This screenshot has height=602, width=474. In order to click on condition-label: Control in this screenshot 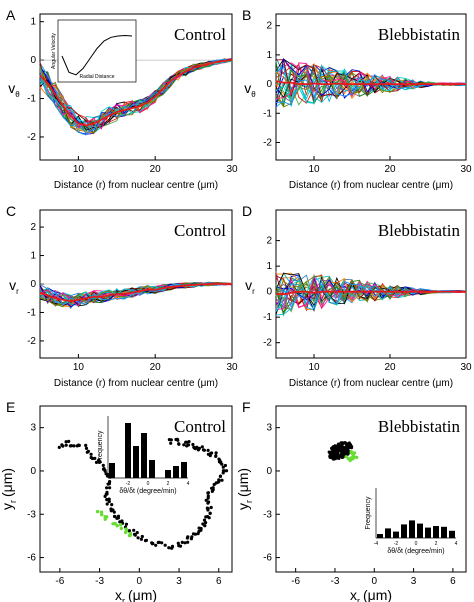, I will do `click(200, 34)`.